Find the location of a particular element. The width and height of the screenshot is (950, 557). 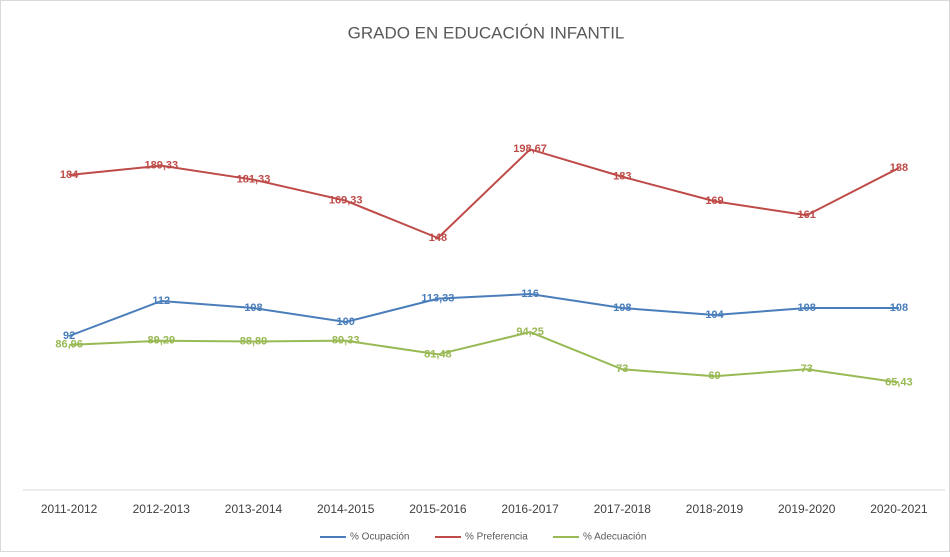

data-label: 65,43 is located at coordinates (899, 382).